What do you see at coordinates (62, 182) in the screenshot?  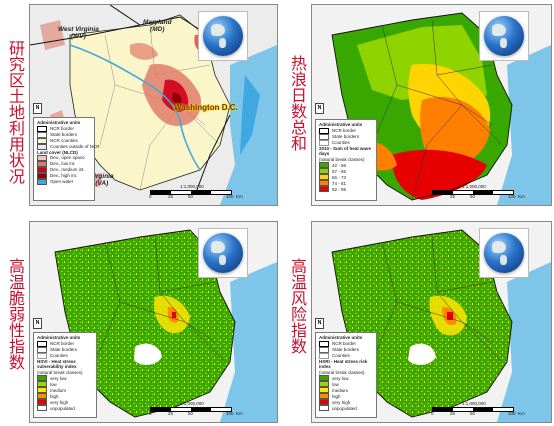 I see `legend-class-label: Open water` at bounding box center [62, 182].